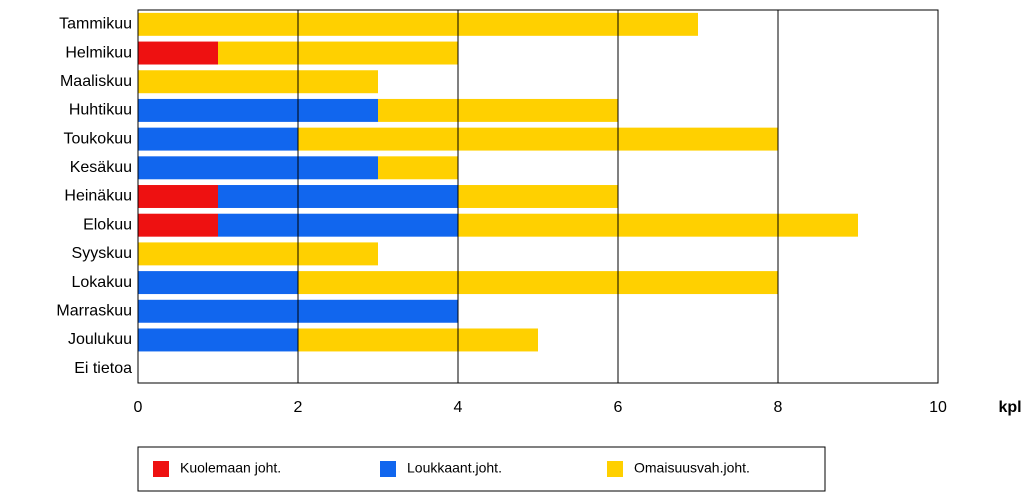  What do you see at coordinates (103, 368) in the screenshot?
I see `y-tick-label: Ei tietoa` at bounding box center [103, 368].